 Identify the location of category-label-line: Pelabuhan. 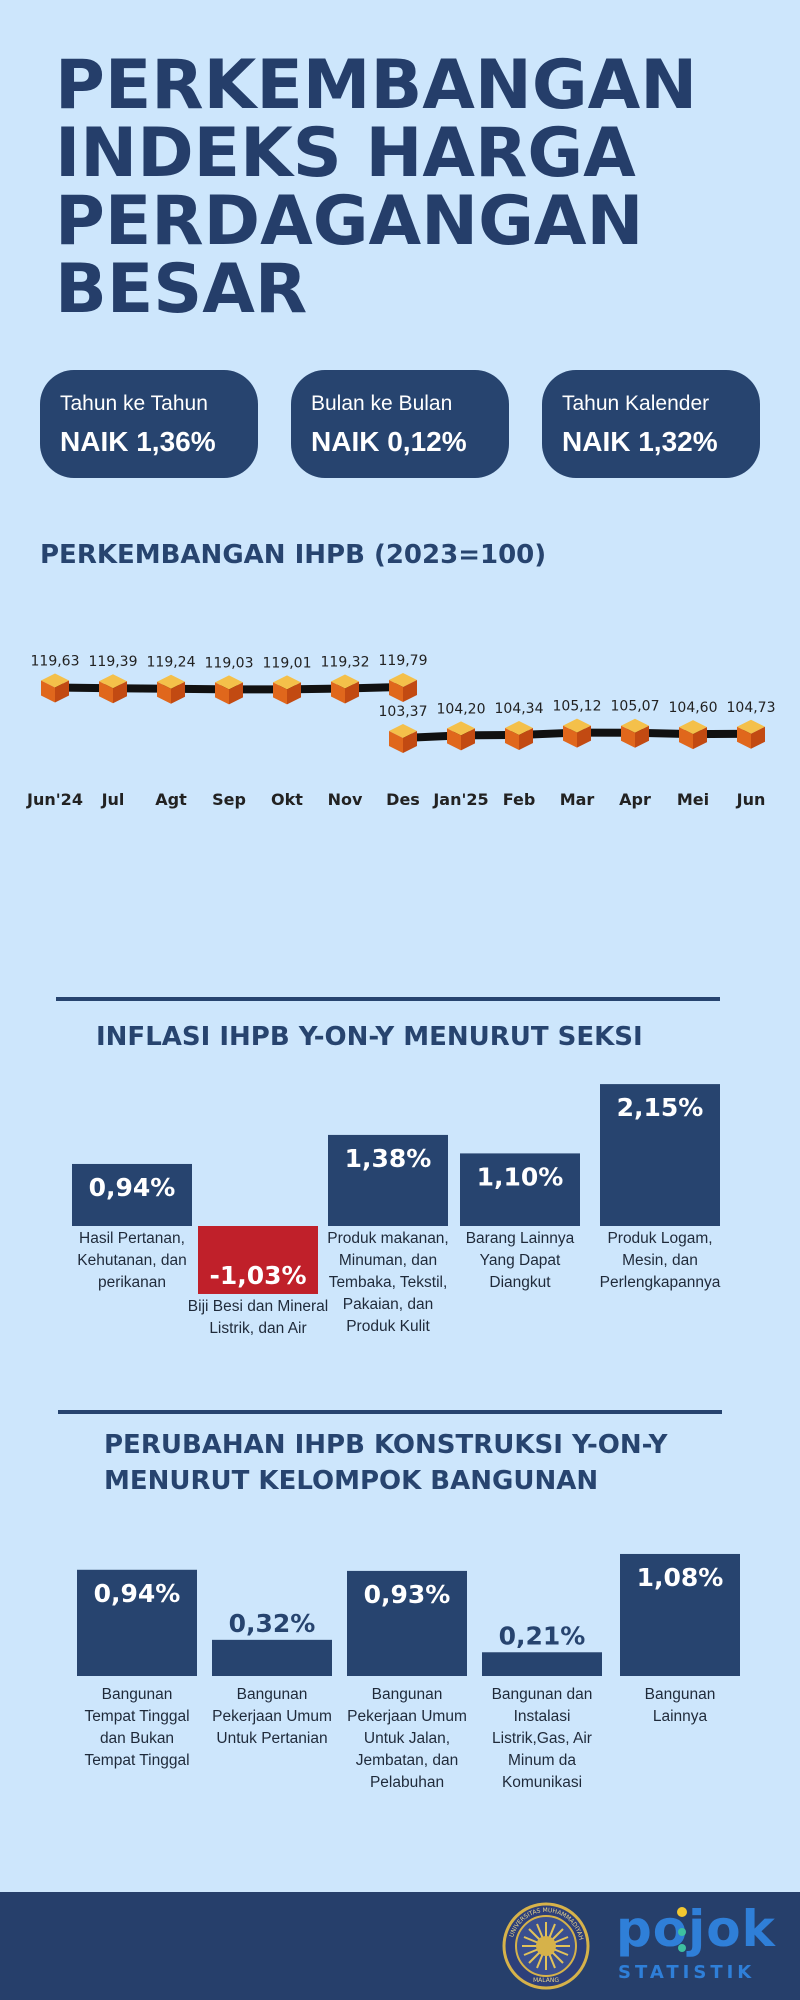
(407, 1782).